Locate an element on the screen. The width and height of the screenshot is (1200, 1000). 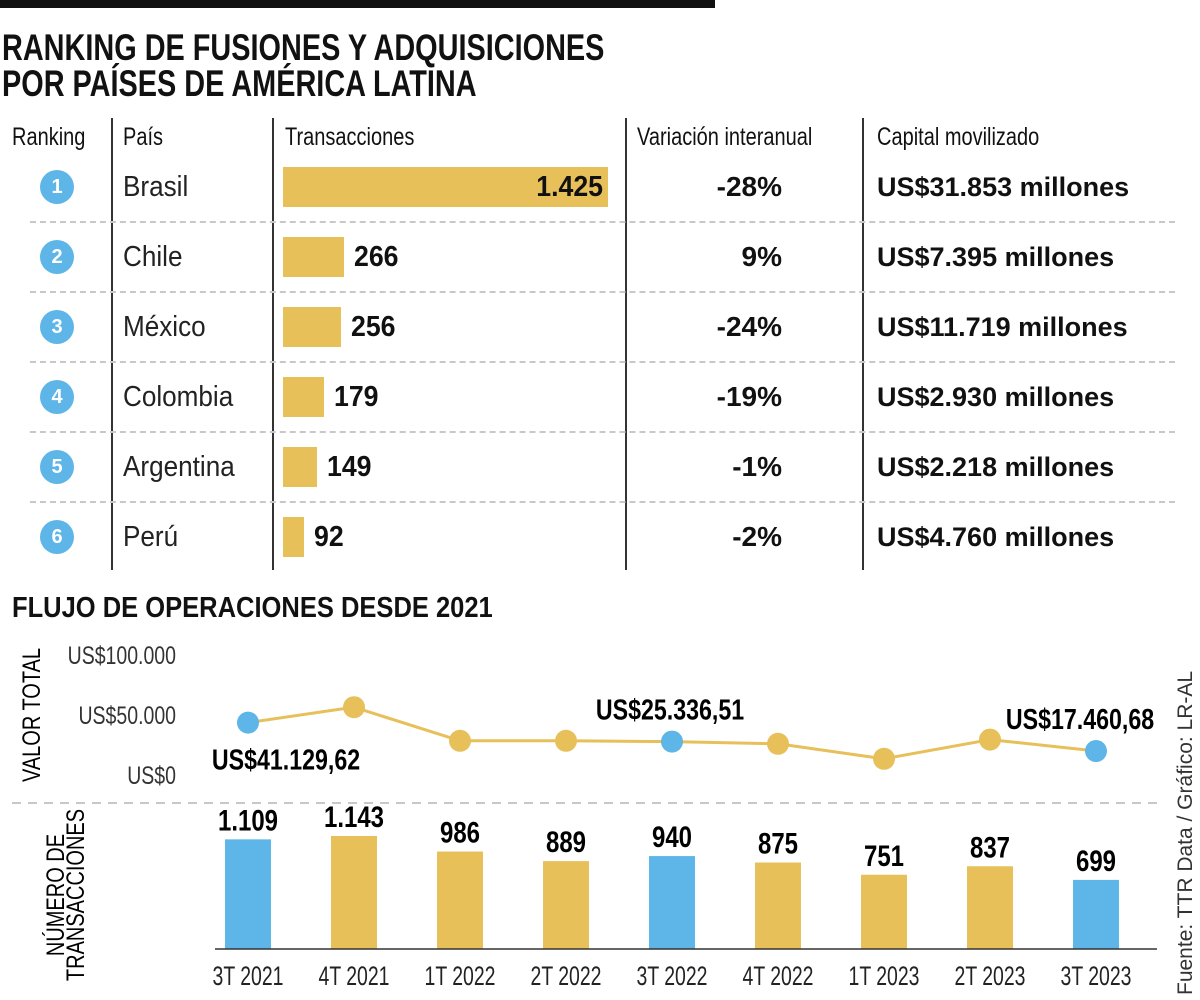
rank-badge: 5 is located at coordinates (57, 467).